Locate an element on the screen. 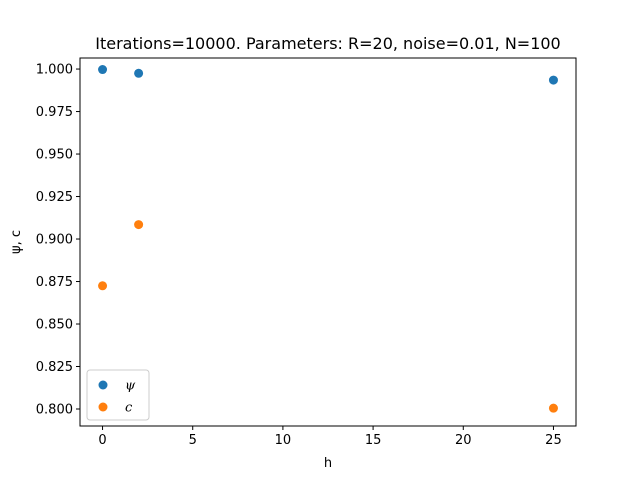 The width and height of the screenshot is (640, 480). y-axis-label: ψ, c is located at coordinates (16, 242).